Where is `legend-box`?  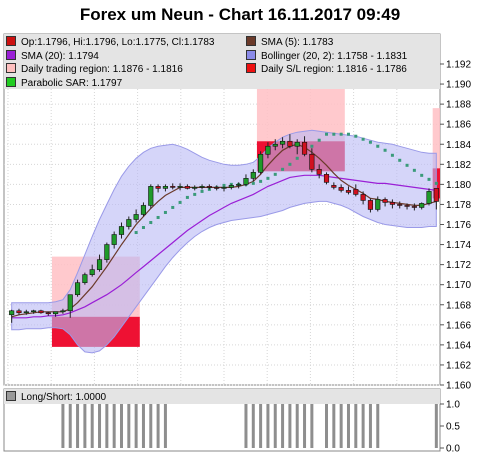
legend-box is located at coordinates (222, 61).